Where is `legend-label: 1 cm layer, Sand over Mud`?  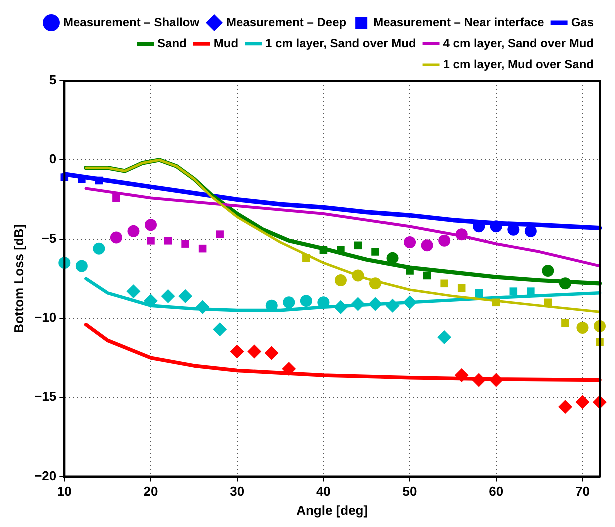 legend-label: 1 cm layer, Sand over Mud is located at coordinates (341, 43).